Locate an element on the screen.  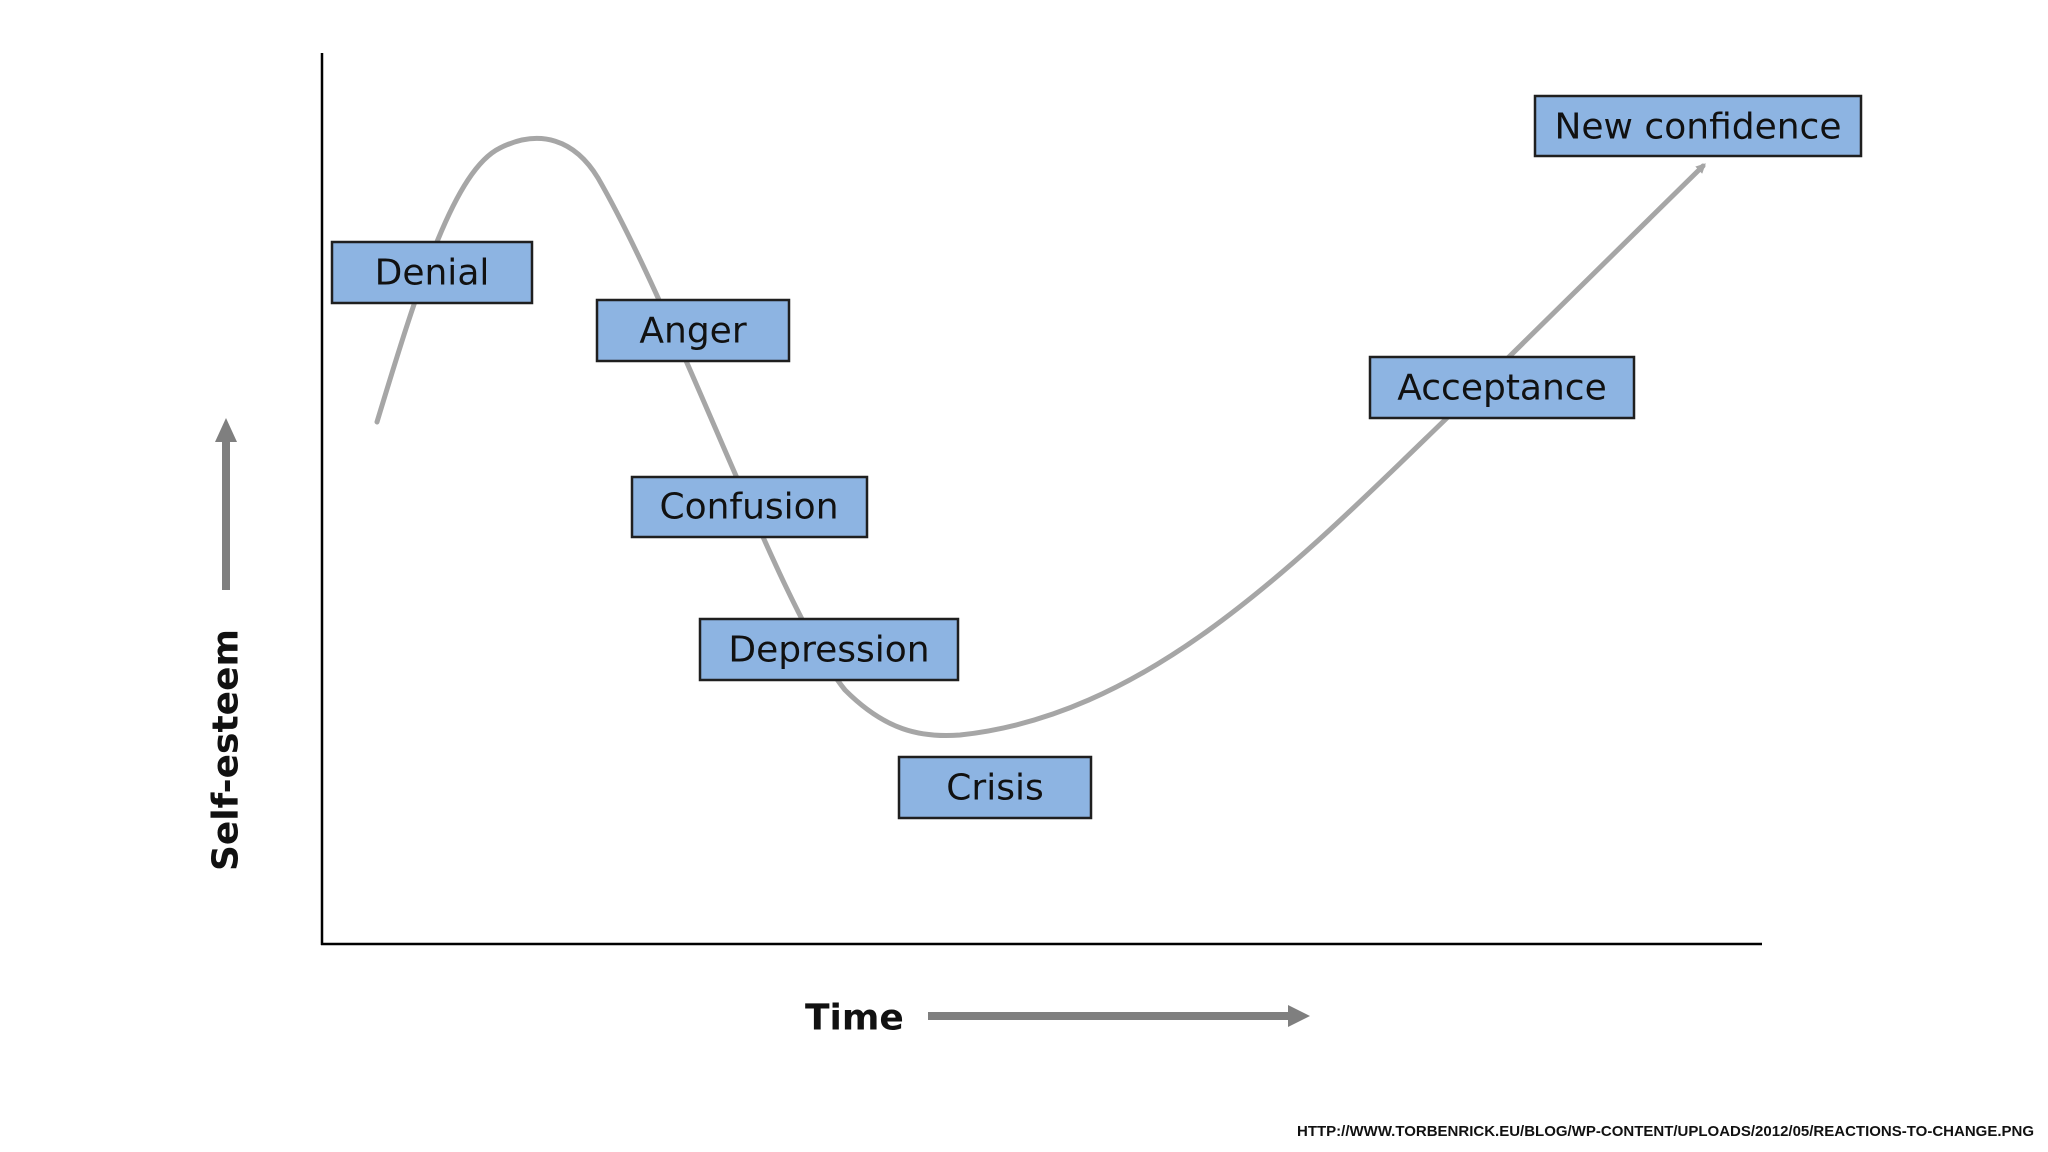
stage-label: Anger is located at coordinates (692, 331).